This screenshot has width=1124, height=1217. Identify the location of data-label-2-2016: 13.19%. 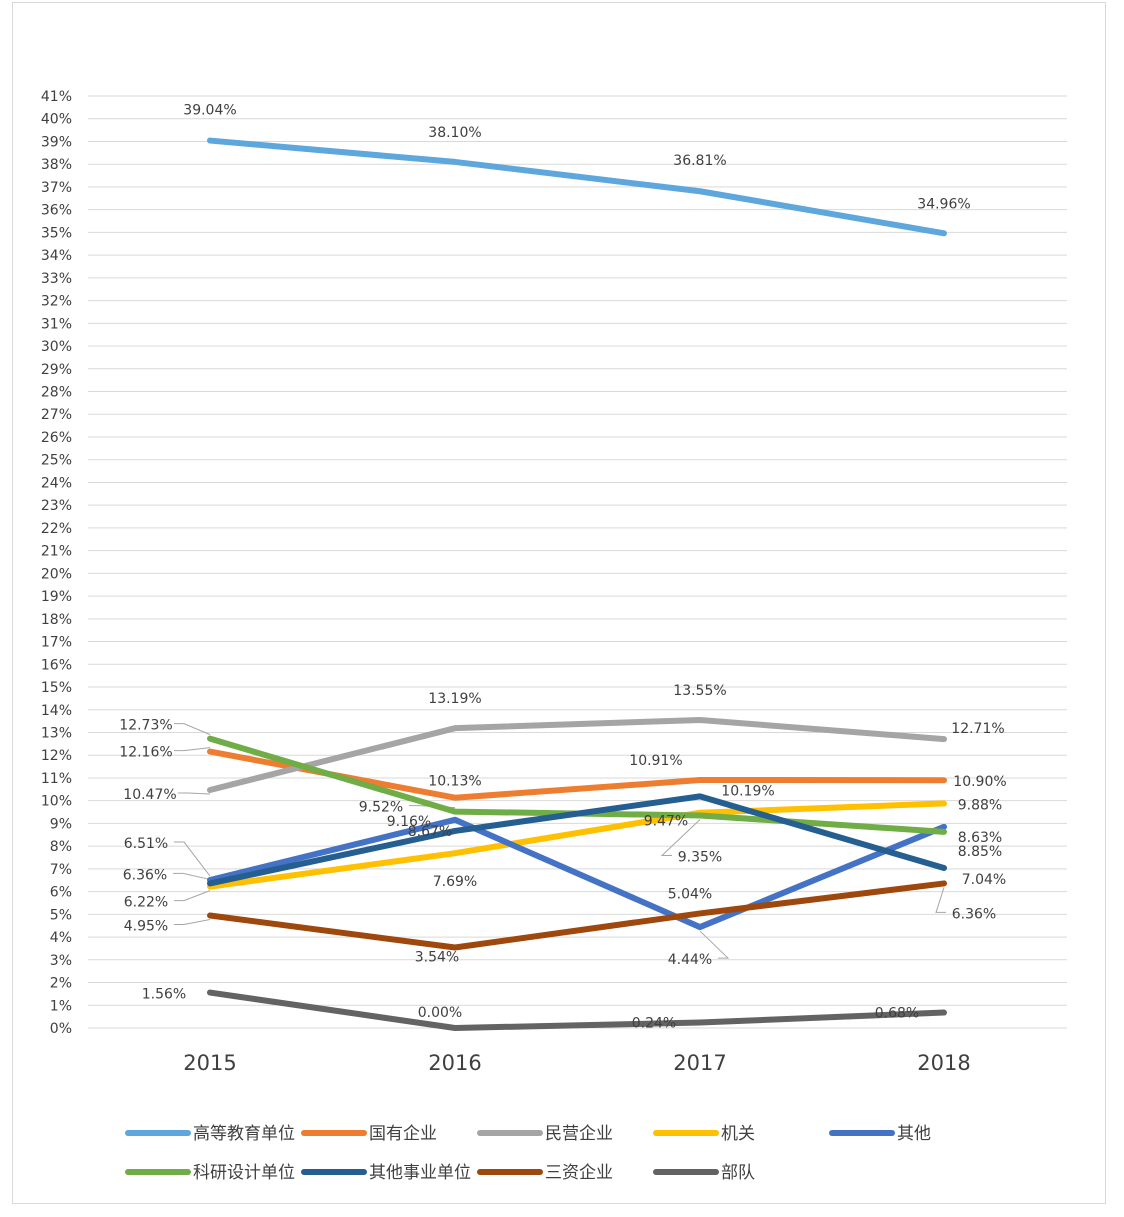
(454, 699).